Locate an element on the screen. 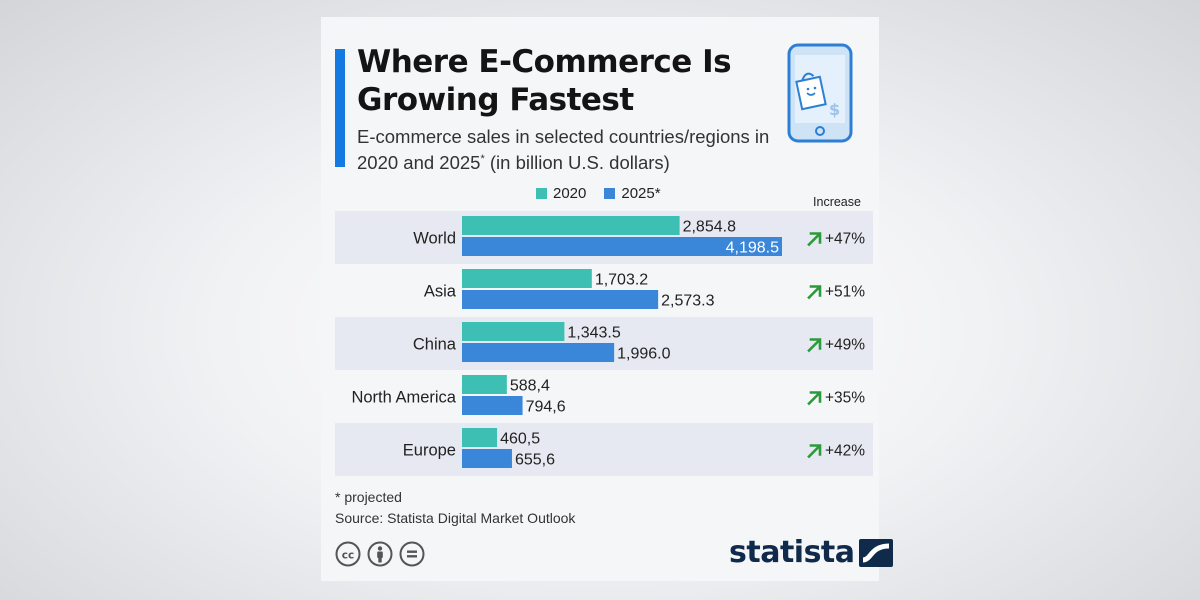 The height and width of the screenshot is (600, 1200). statista-logo: statista is located at coordinates (811, 552).